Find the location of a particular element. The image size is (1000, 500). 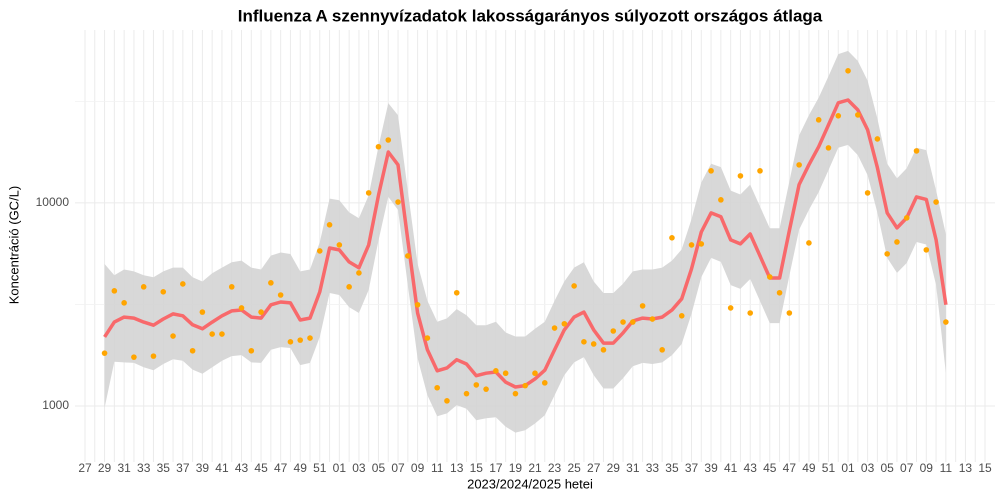

x-tick-label: 21 is located at coordinates (535, 468).